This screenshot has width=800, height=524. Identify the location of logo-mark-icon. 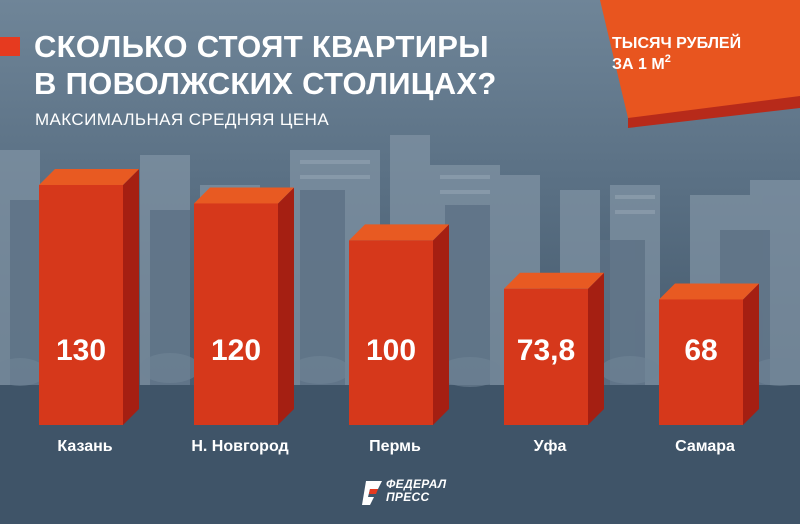
(372, 493).